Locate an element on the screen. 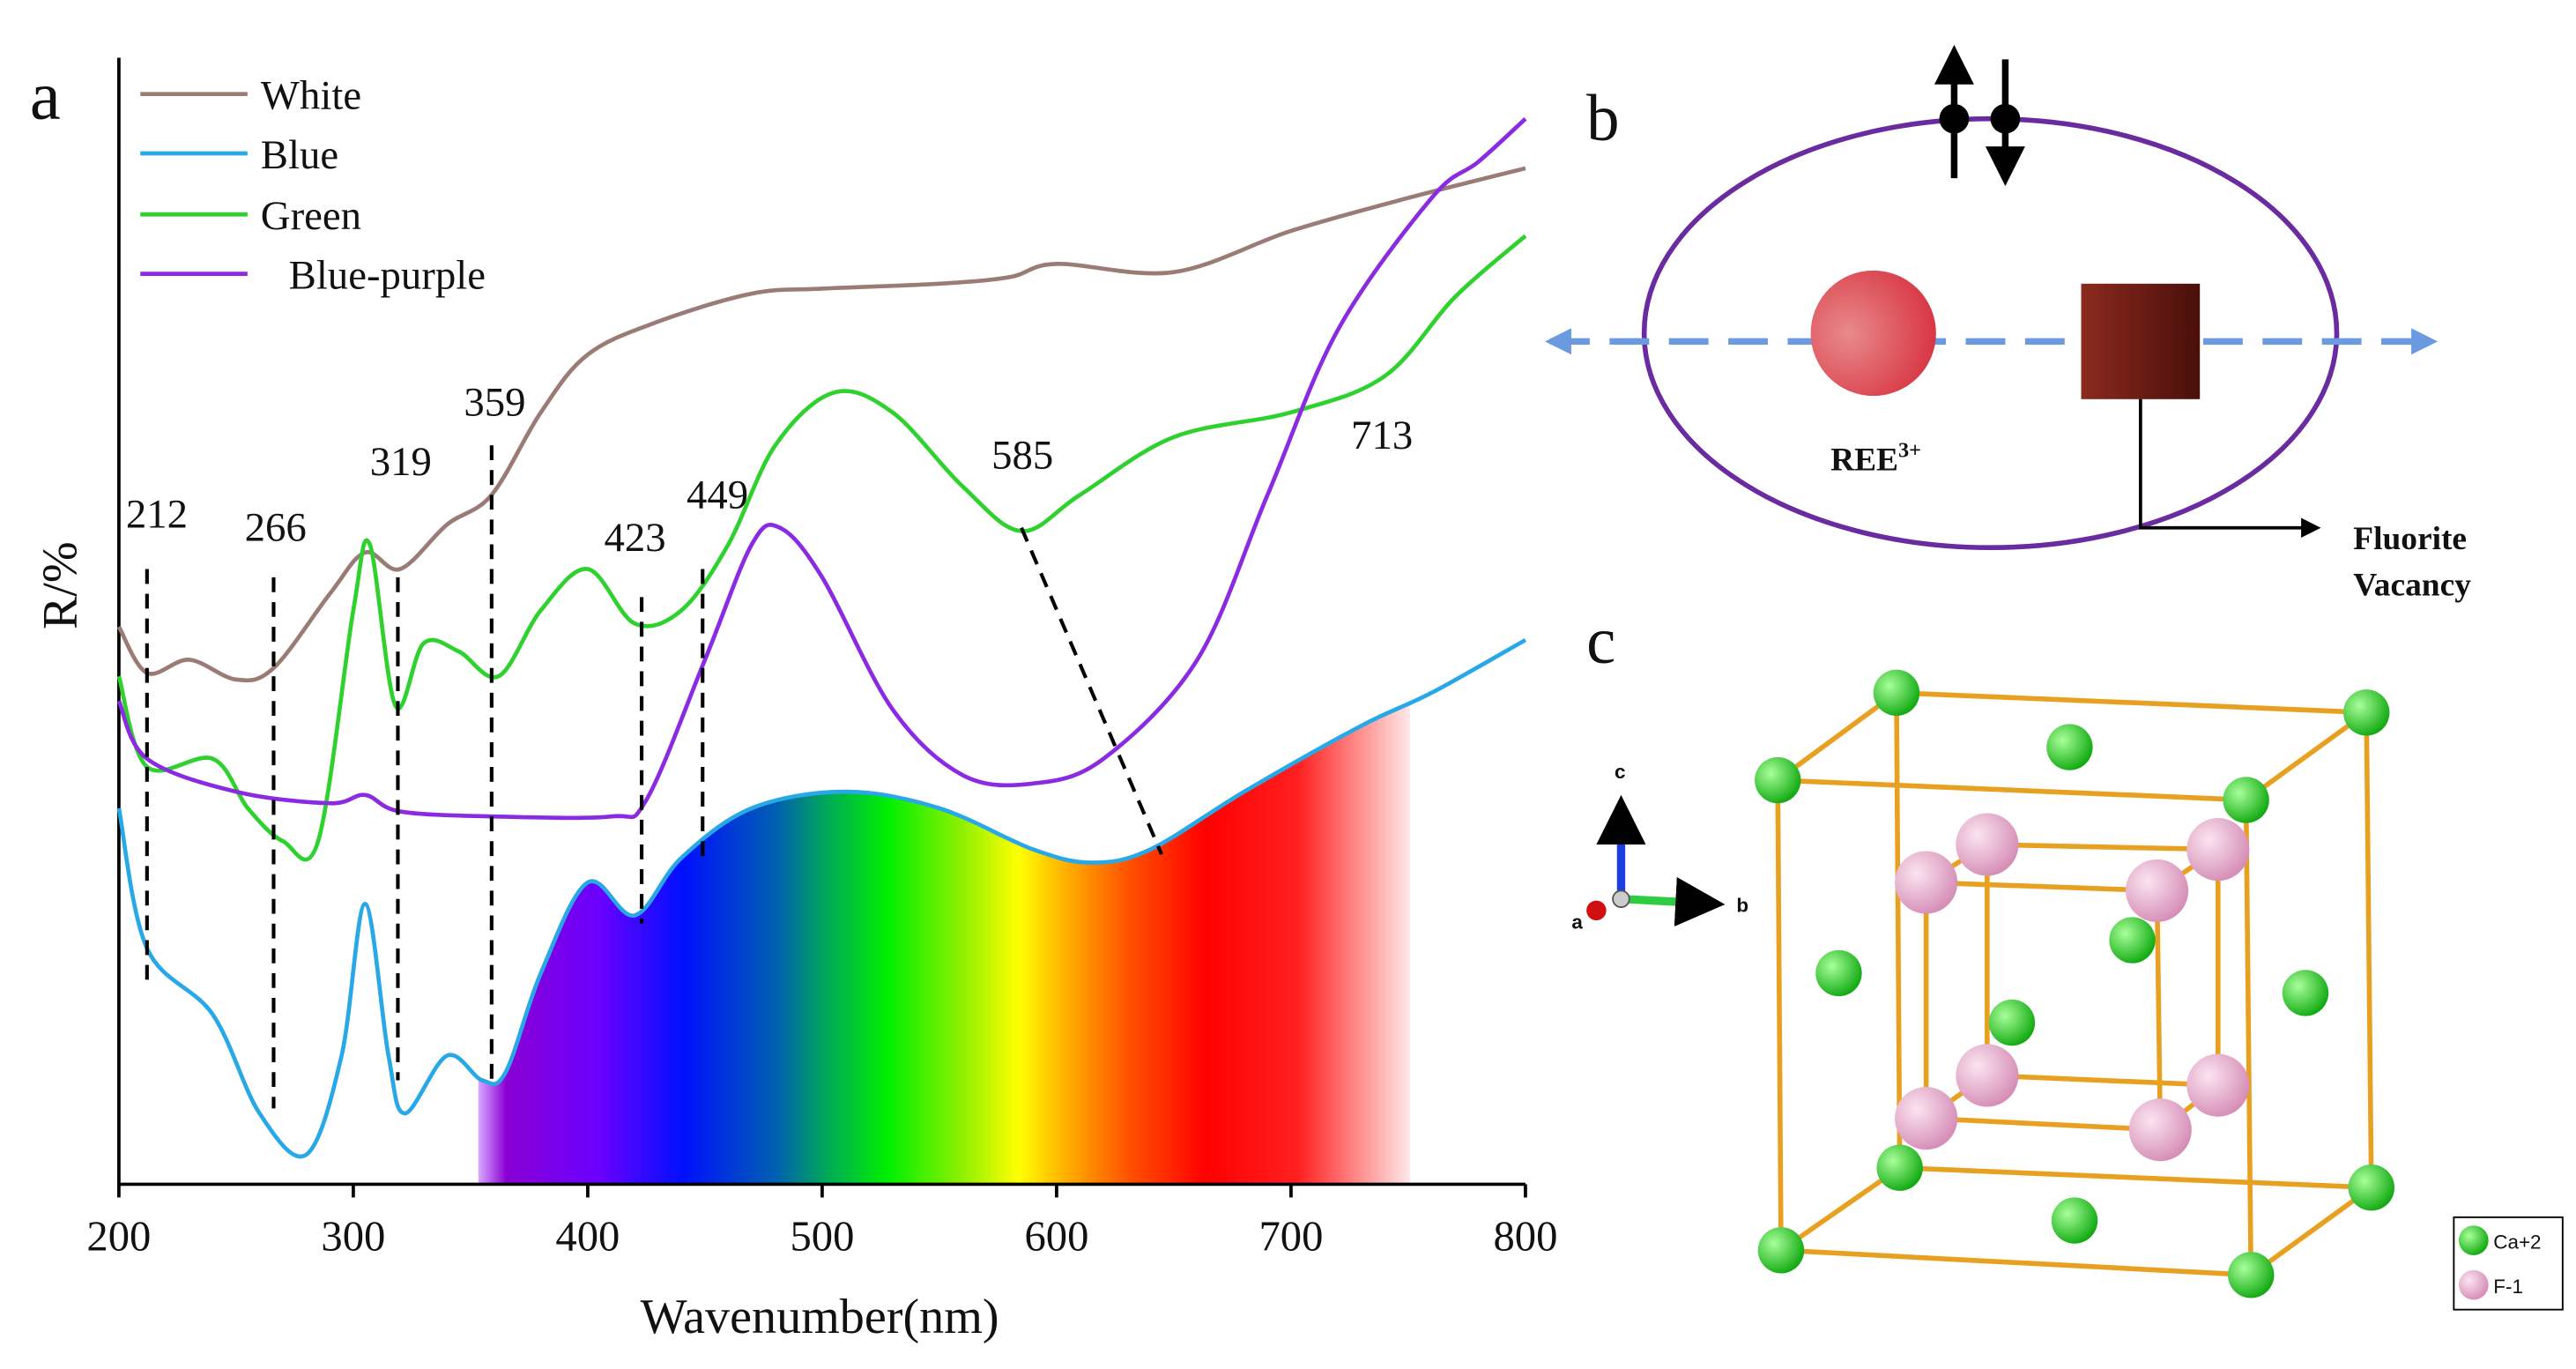 This screenshot has width=2576, height=1369. x-tick-label: 700 is located at coordinates (1290, 1236).